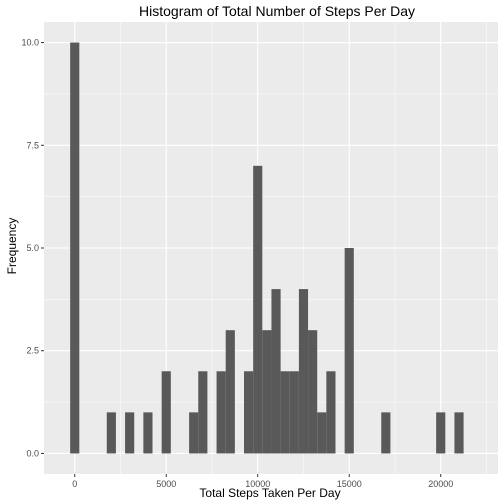 This screenshot has width=504, height=504. What do you see at coordinates (269, 493) in the screenshot?
I see `x-axis-label: Total Steps Taken Per Day` at bounding box center [269, 493].